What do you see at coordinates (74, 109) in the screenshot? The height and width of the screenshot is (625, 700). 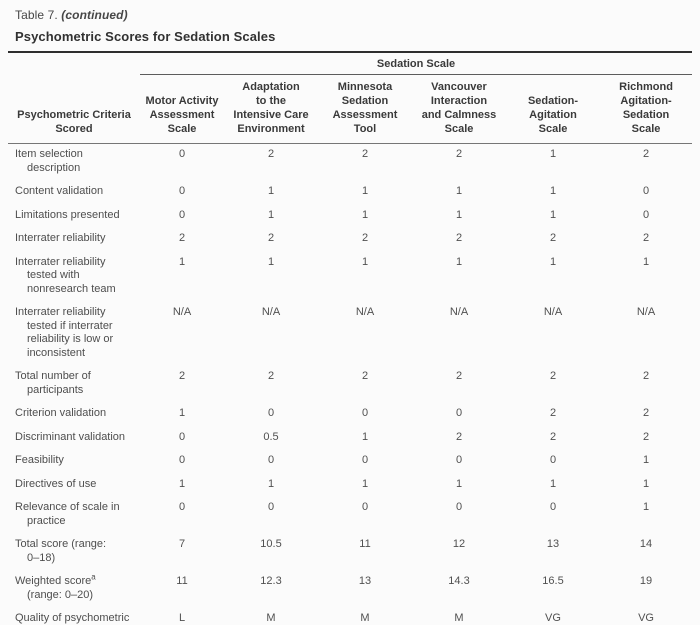 I see `row-header-label: Psychometric Criteria Scored` at bounding box center [74, 109].